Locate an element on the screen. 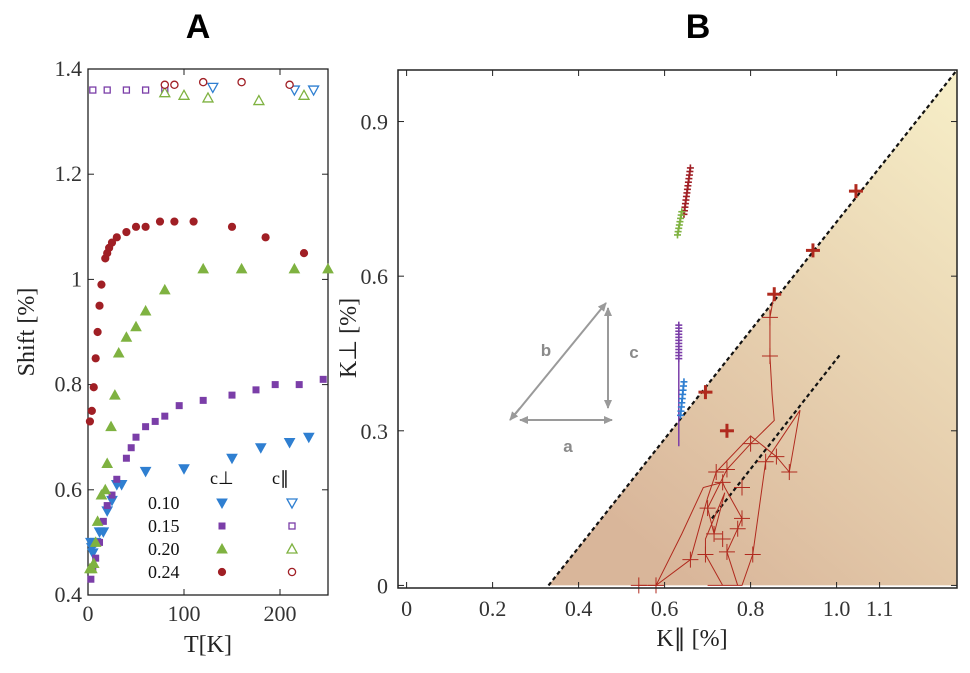  panel-a-ytick-label: 1.2 is located at coordinates (69, 173).